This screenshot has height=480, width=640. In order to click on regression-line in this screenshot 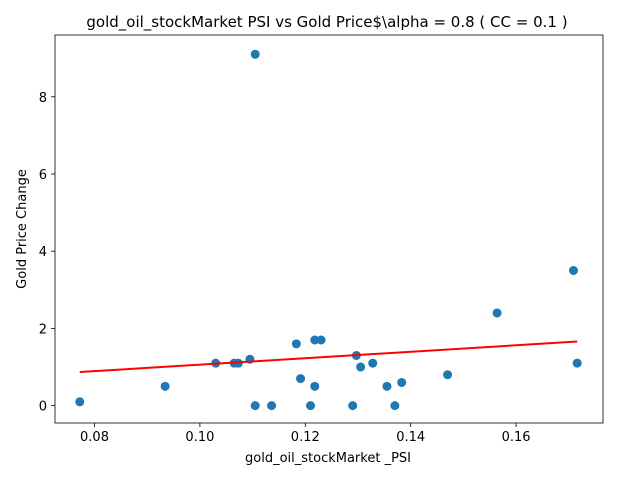, I will do `click(328, 357)`.